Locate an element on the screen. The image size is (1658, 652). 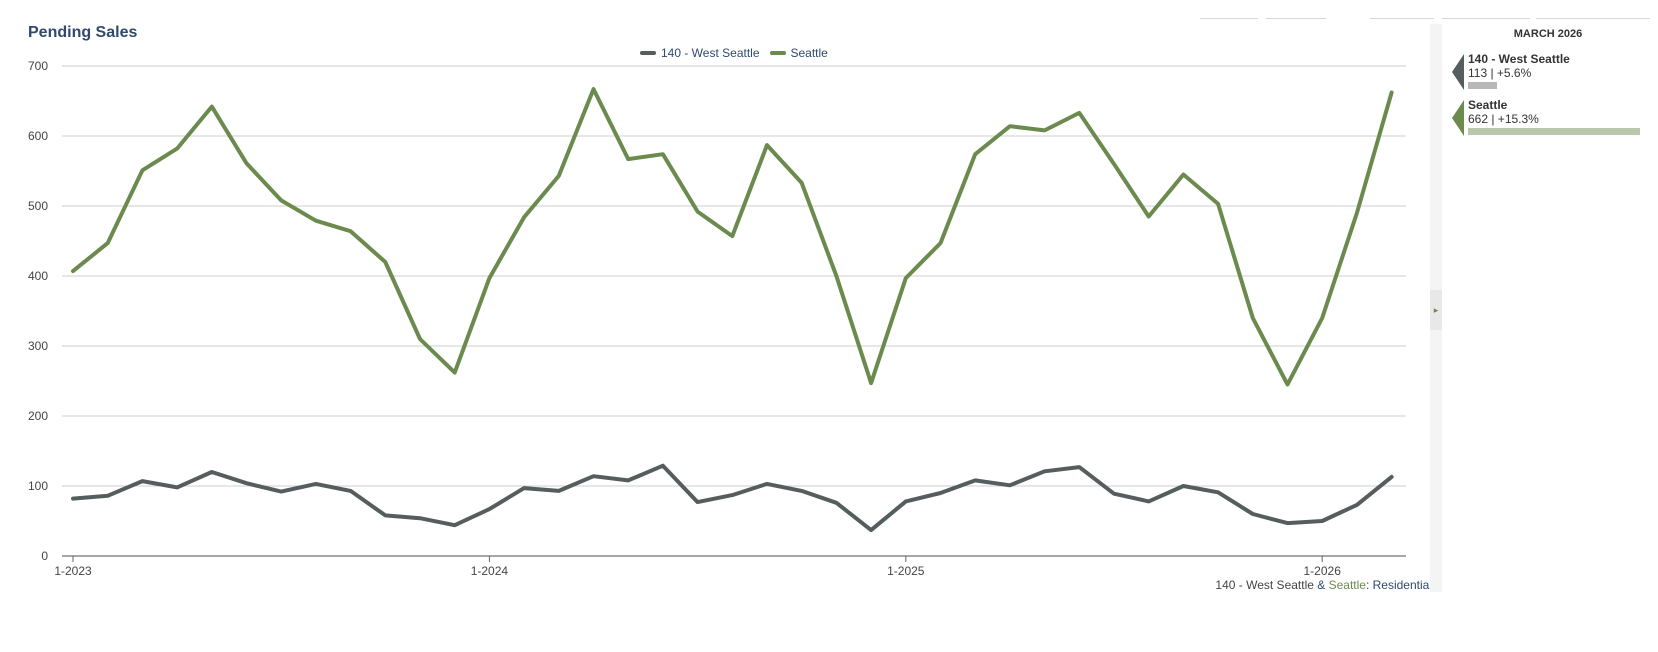
y-tick-label: 200 is located at coordinates (38, 416).